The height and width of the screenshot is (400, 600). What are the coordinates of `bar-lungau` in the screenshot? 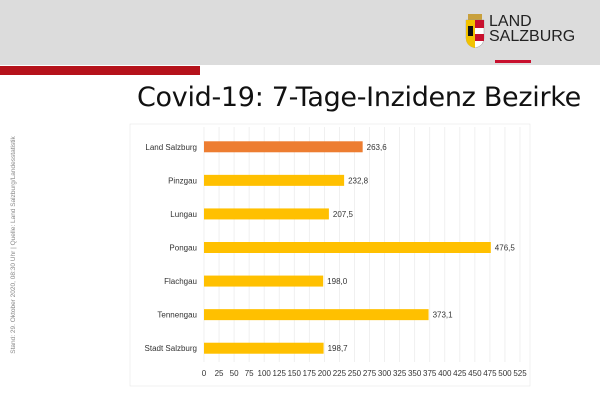 It's located at (266, 214).